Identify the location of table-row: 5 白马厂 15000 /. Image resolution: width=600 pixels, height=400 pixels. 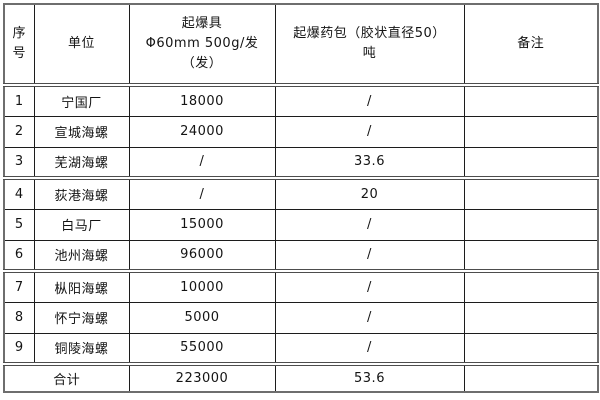
(301, 224).